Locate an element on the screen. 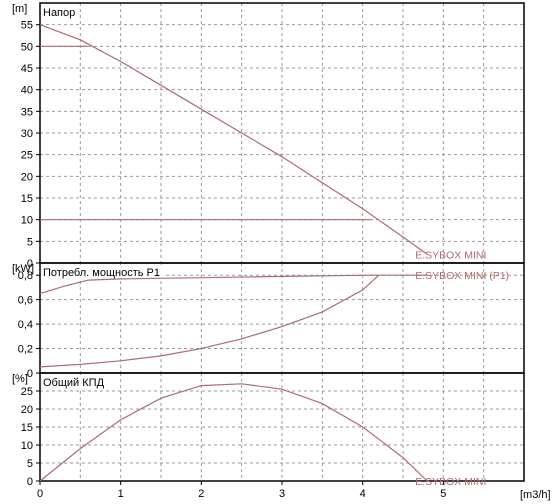 The height and width of the screenshot is (504, 560). efficiency-unit-label: [%] is located at coordinates (20, 379).